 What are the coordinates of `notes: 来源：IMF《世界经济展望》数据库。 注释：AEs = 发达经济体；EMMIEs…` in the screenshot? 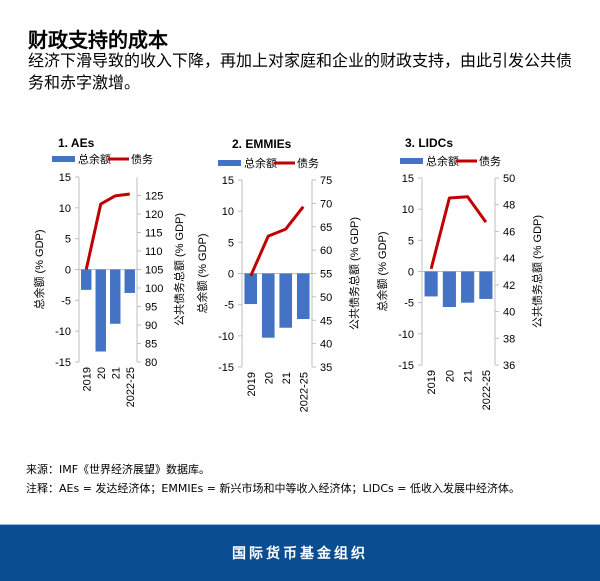 It's located at (273, 479).